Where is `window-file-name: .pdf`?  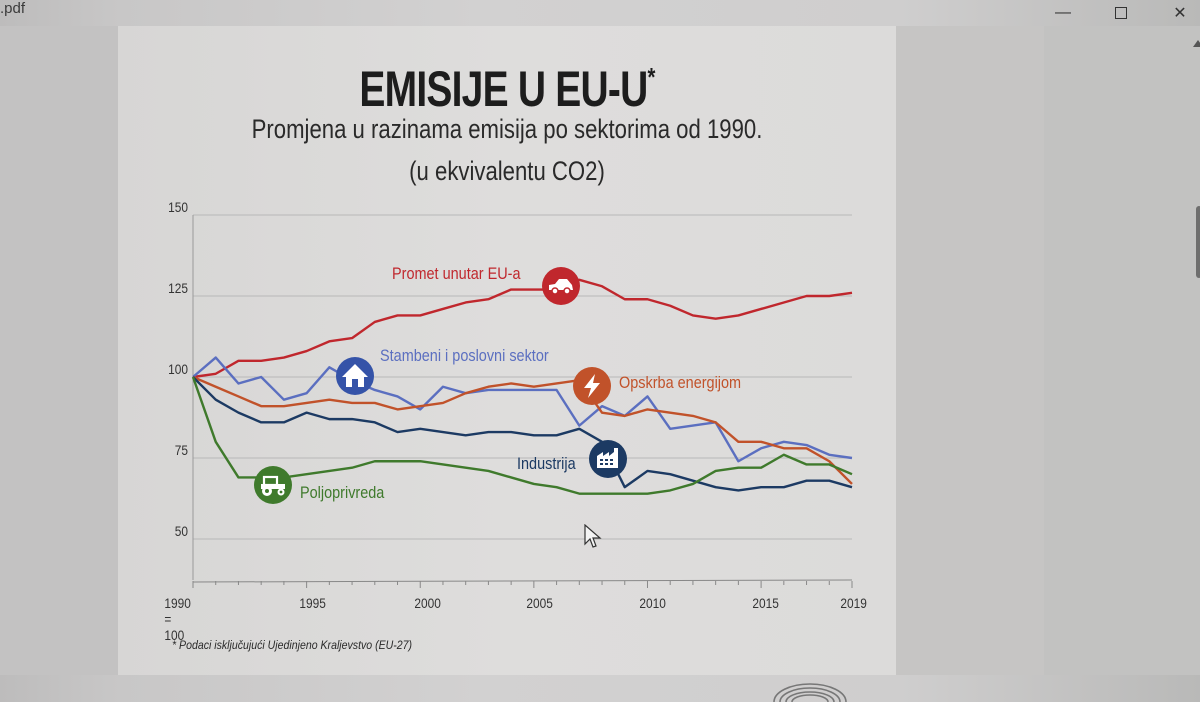 window-file-name: .pdf is located at coordinates (13, 8).